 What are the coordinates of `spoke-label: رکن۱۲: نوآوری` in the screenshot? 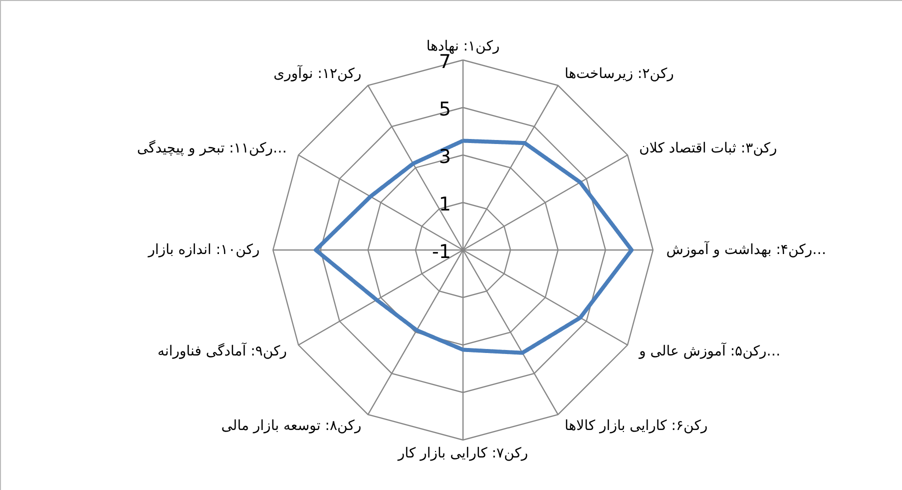 It's located at (318, 73).